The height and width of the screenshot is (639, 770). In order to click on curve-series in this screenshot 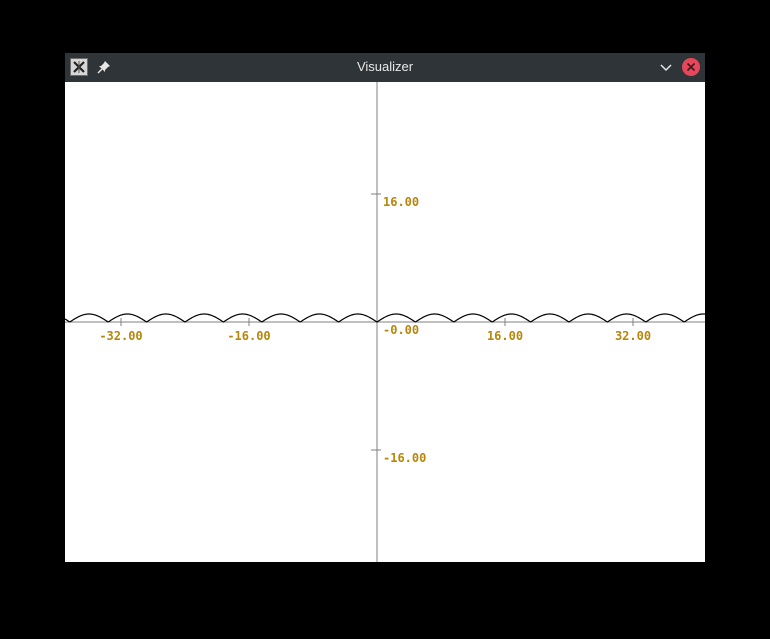, I will do `click(385, 318)`.